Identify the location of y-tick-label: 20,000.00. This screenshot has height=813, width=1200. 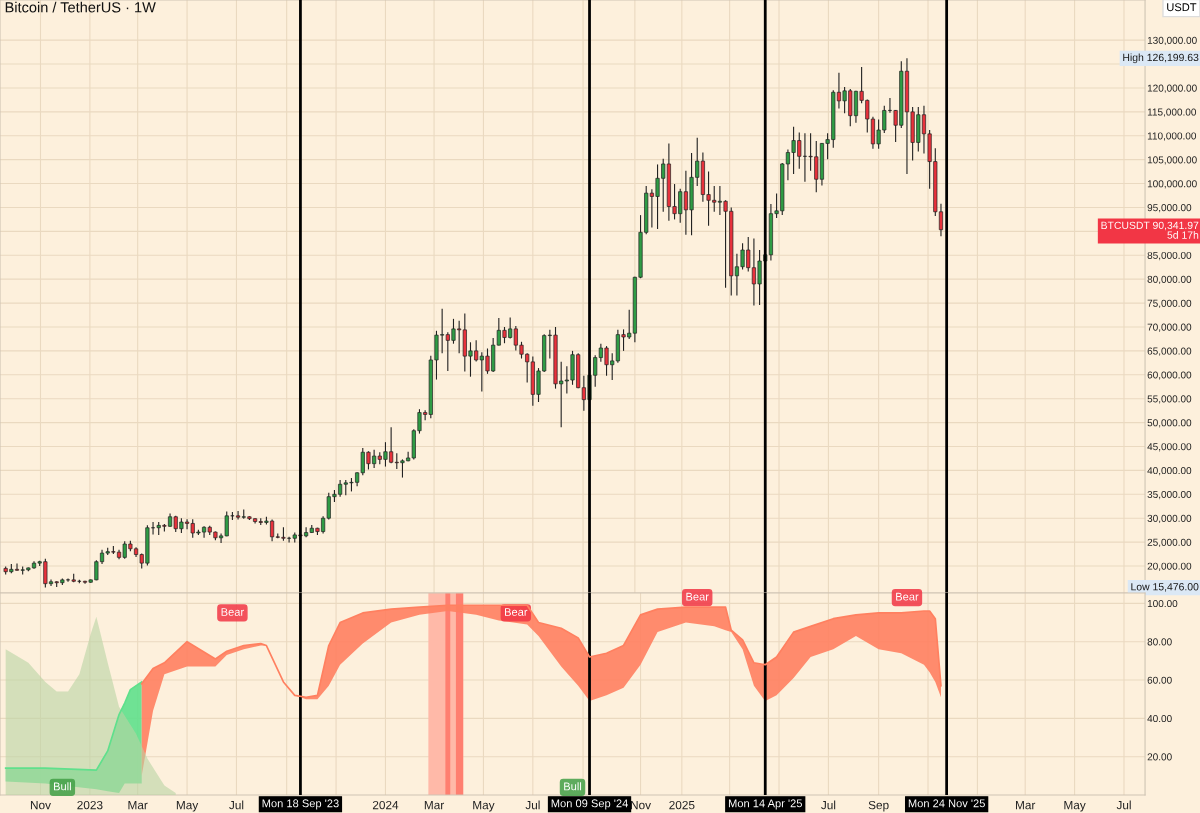
(1169, 566).